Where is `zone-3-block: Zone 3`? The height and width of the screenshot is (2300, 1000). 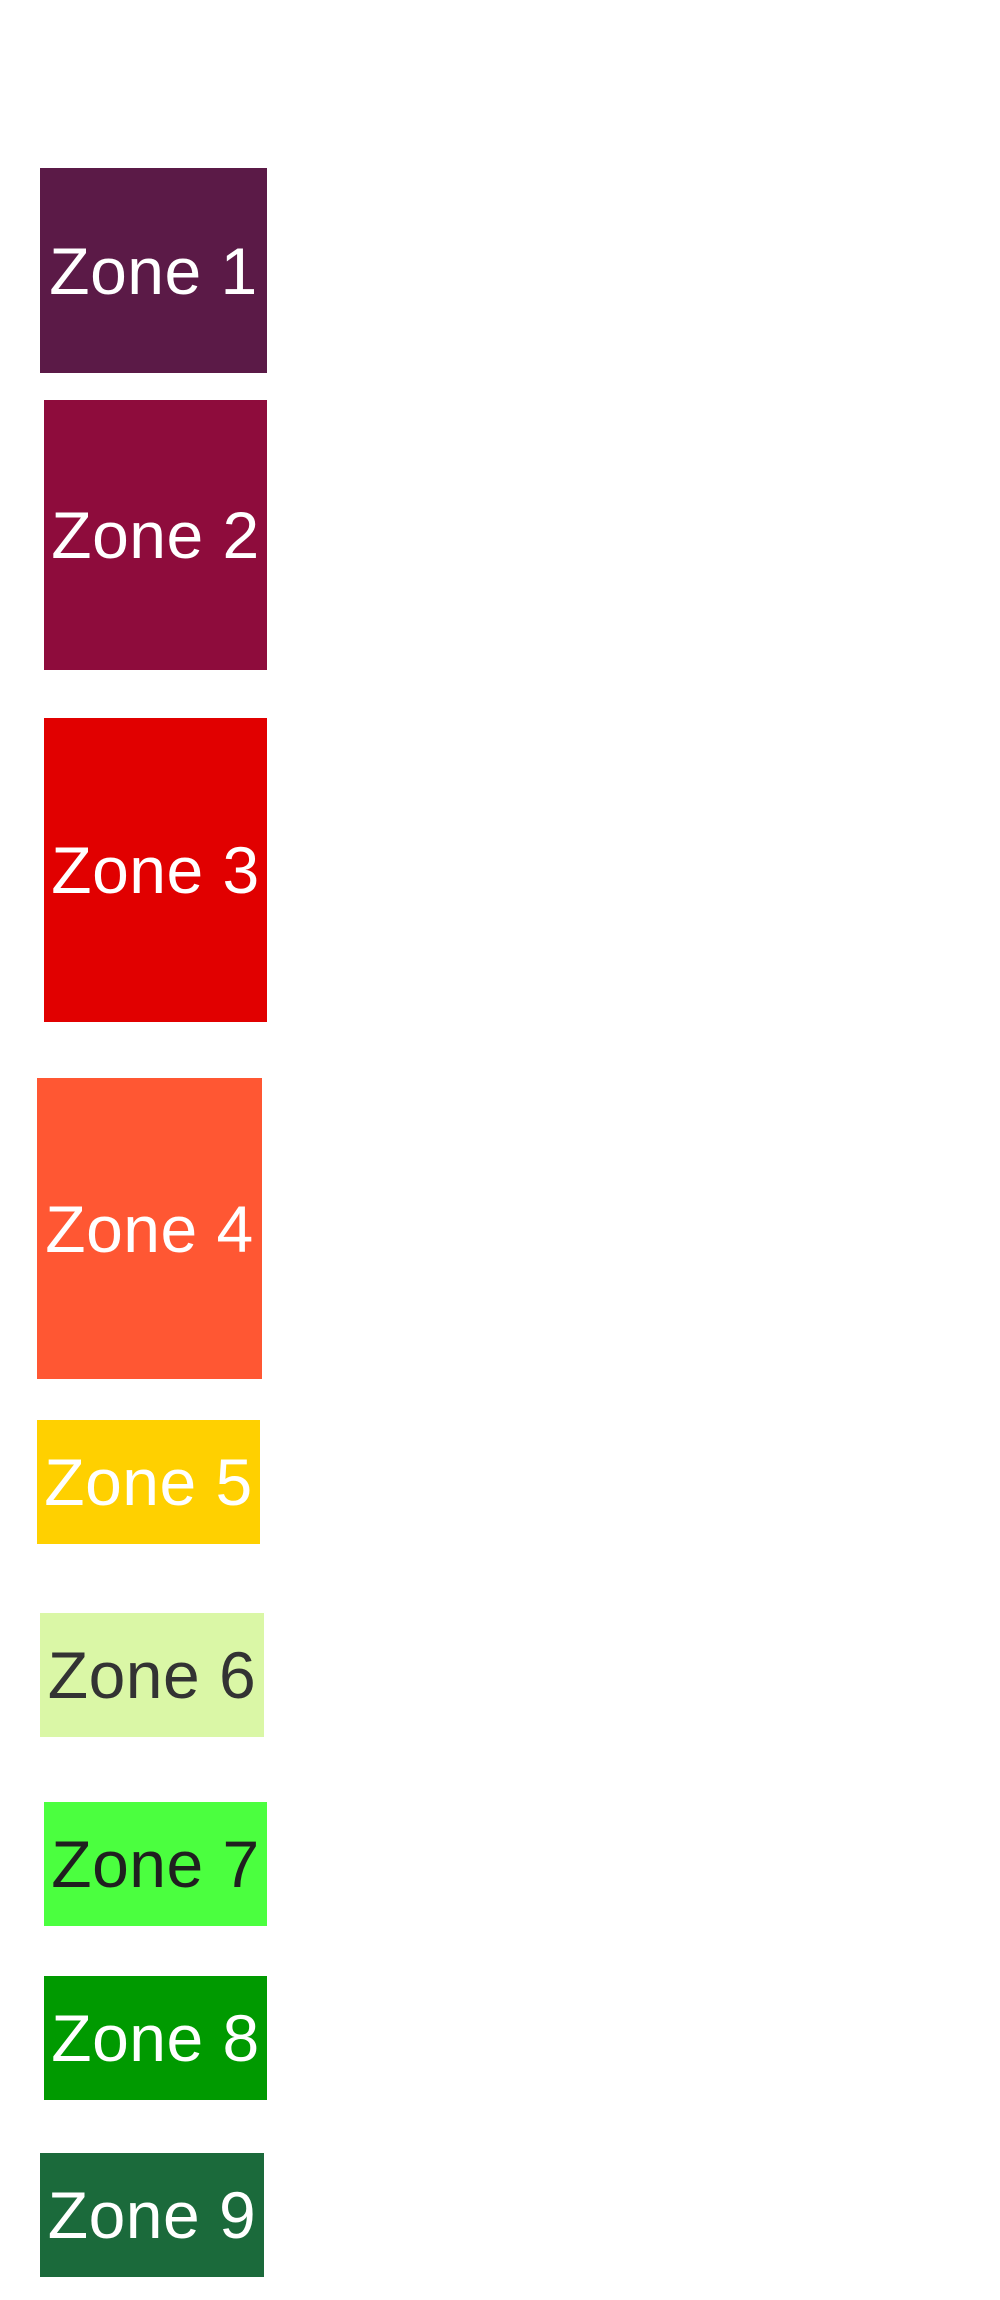
zone-3-block: Zone 3 is located at coordinates (155, 870).